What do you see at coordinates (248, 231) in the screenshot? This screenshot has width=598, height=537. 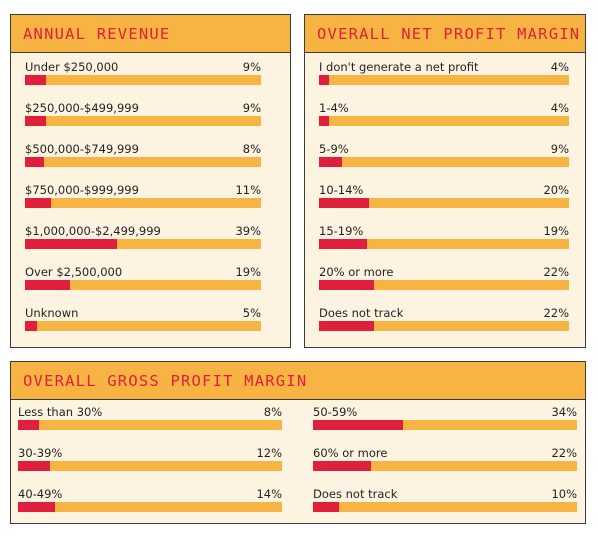 I see `value-label: 39%` at bounding box center [248, 231].